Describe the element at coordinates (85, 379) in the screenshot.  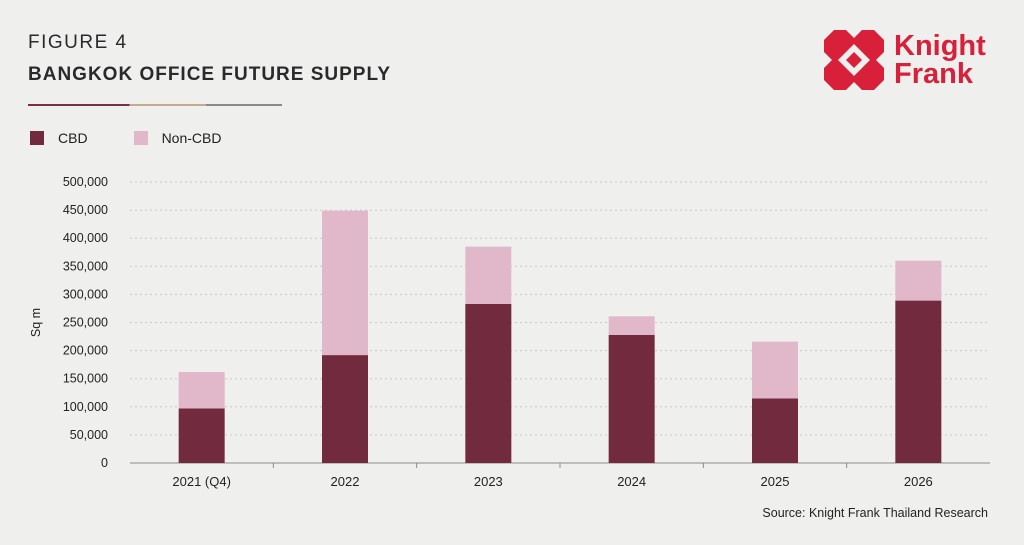
I see `y-tick-label: 150,000` at that location.